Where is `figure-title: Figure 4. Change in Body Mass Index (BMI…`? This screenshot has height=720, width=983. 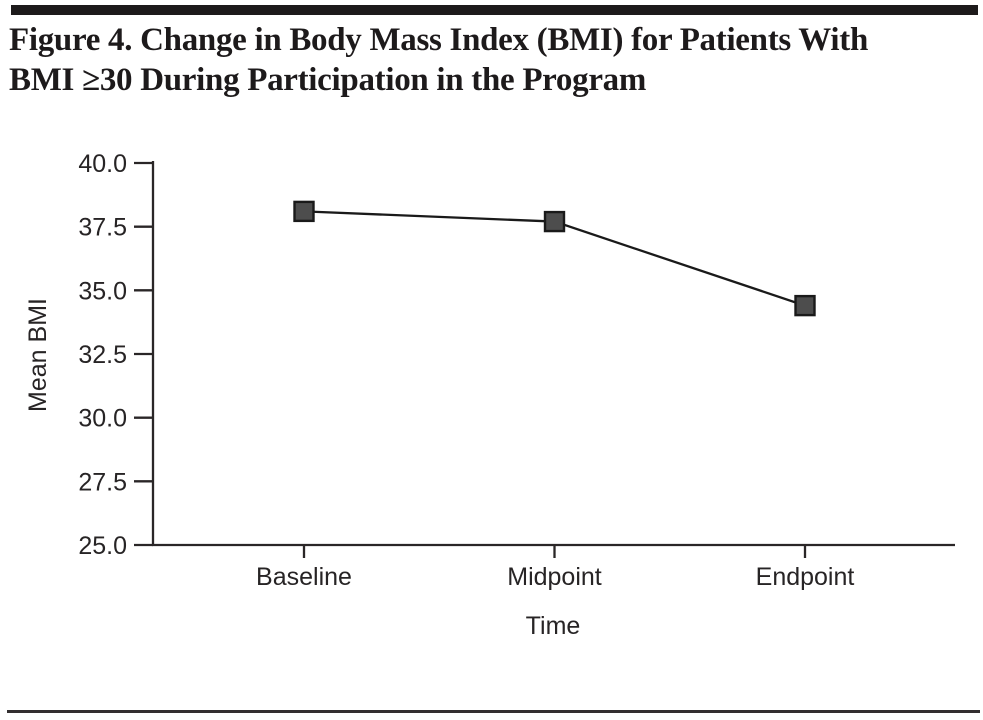 figure-title: Figure 4. Change in Body Mass Index (BMI… is located at coordinates (491, 60).